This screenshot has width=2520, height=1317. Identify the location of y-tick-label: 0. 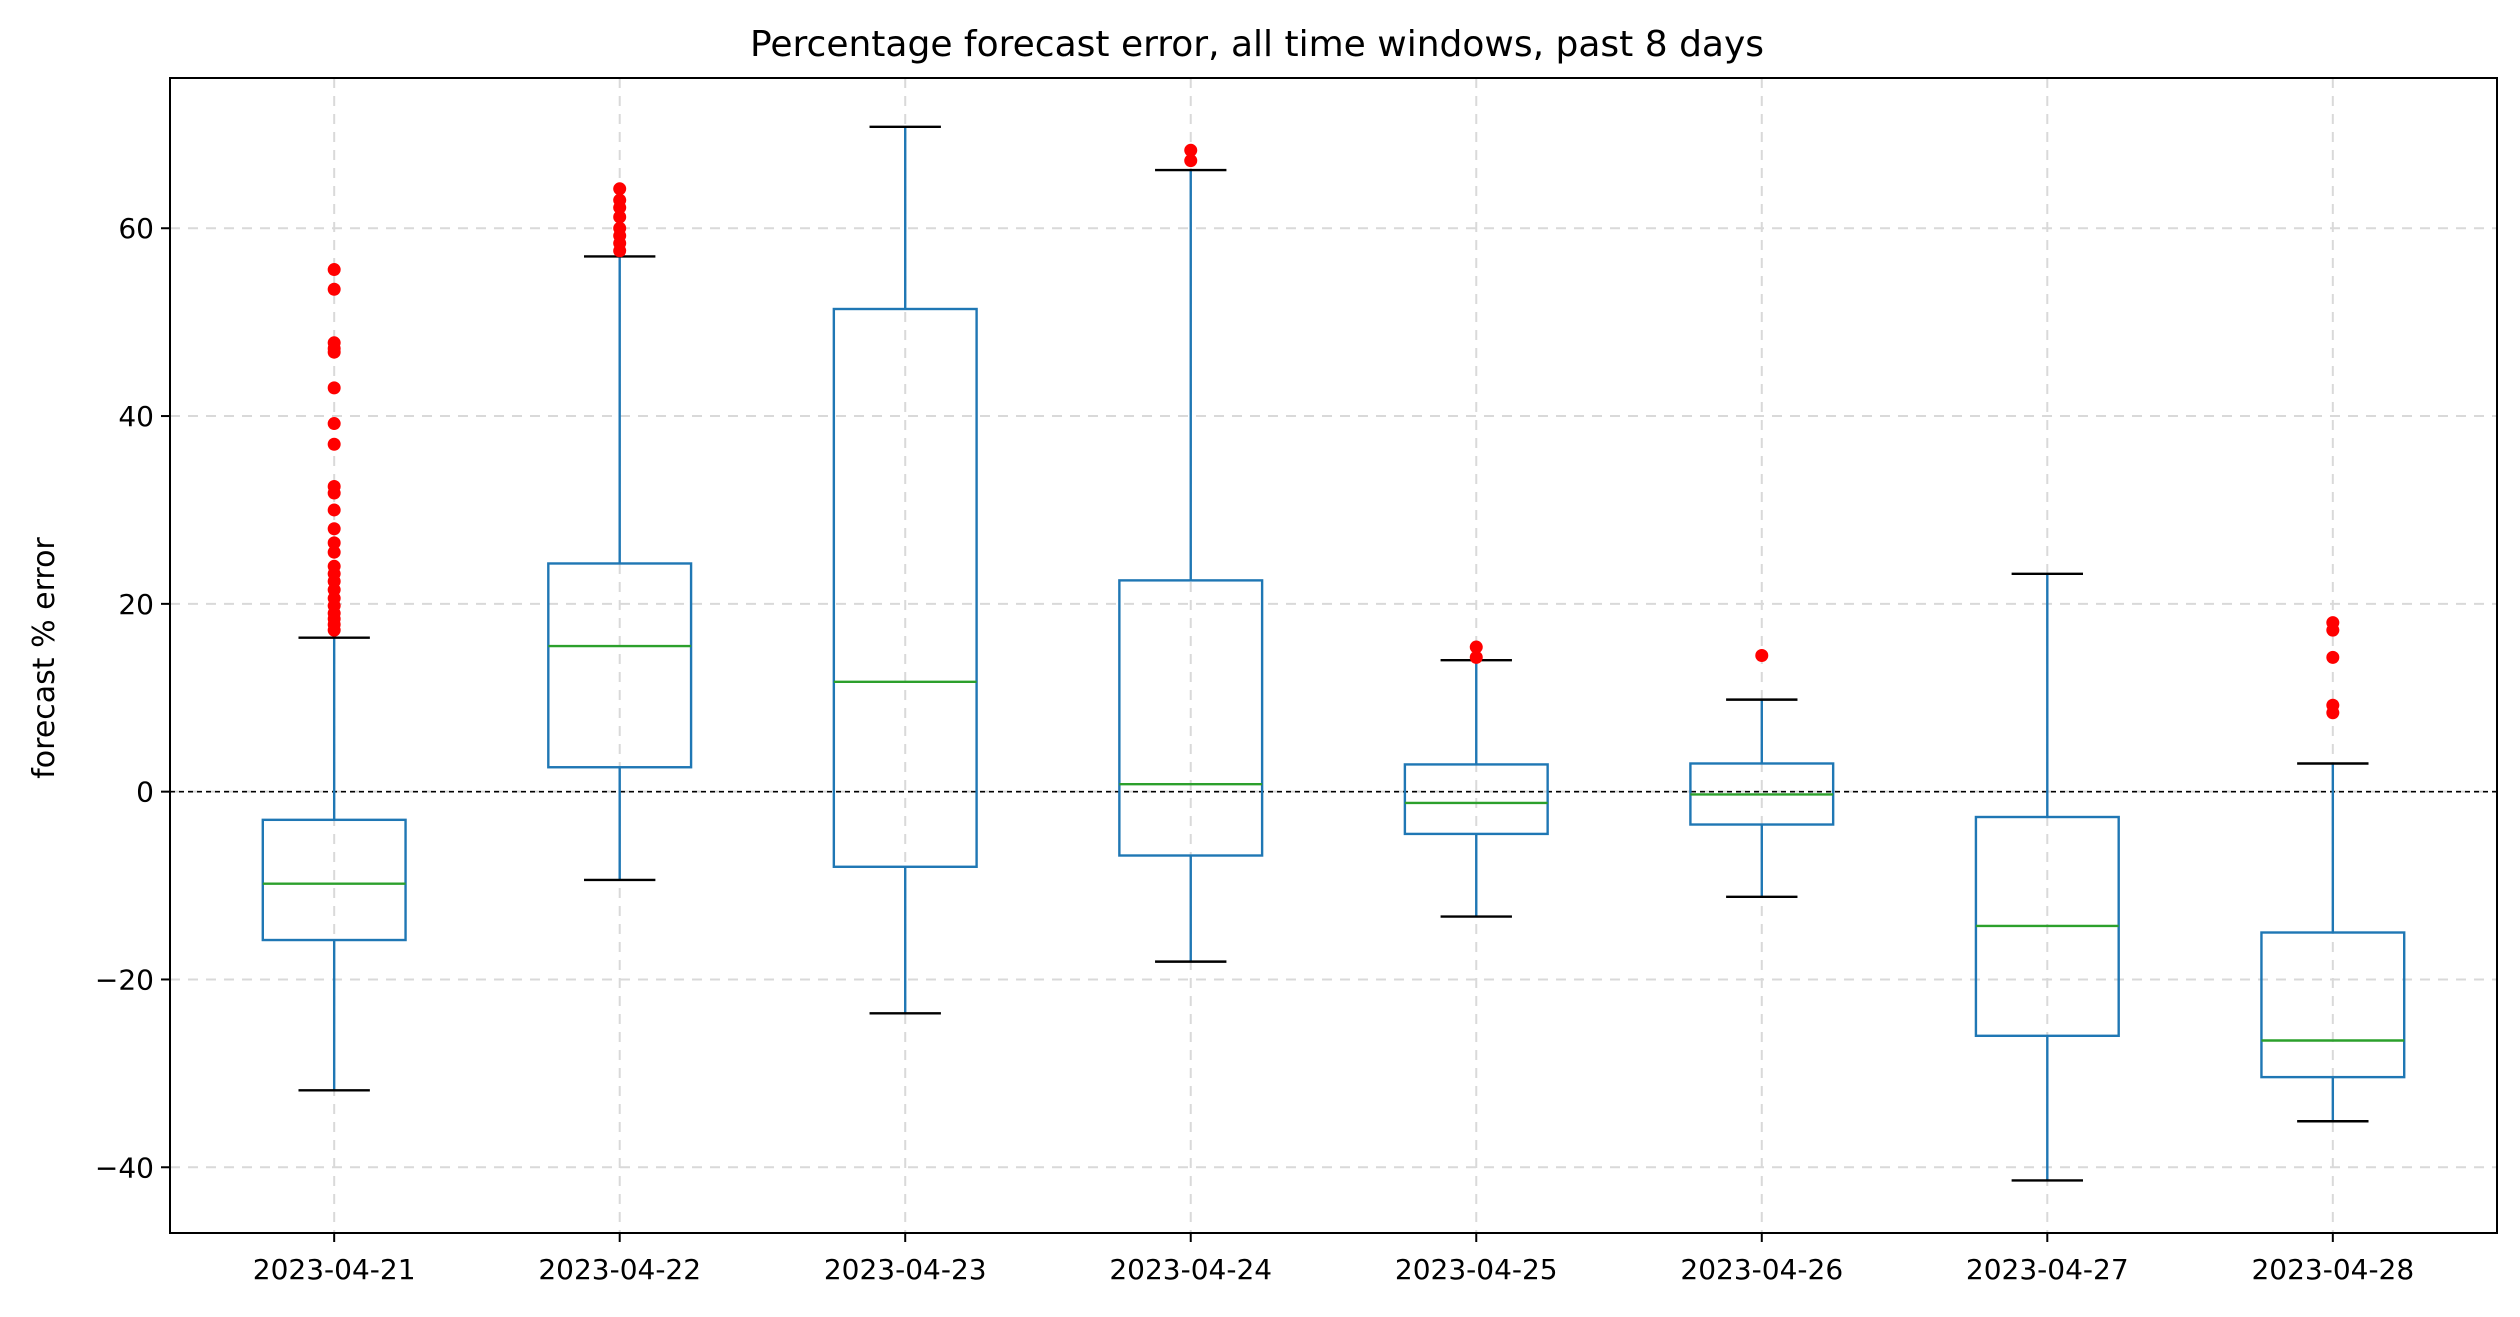
(145, 792).